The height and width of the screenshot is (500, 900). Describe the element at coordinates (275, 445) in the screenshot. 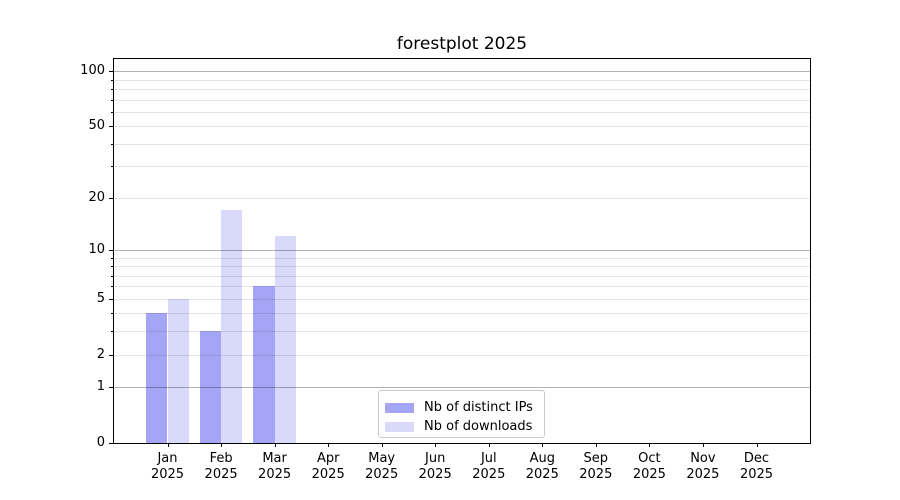

I see `x-tick-mark-mar` at that location.